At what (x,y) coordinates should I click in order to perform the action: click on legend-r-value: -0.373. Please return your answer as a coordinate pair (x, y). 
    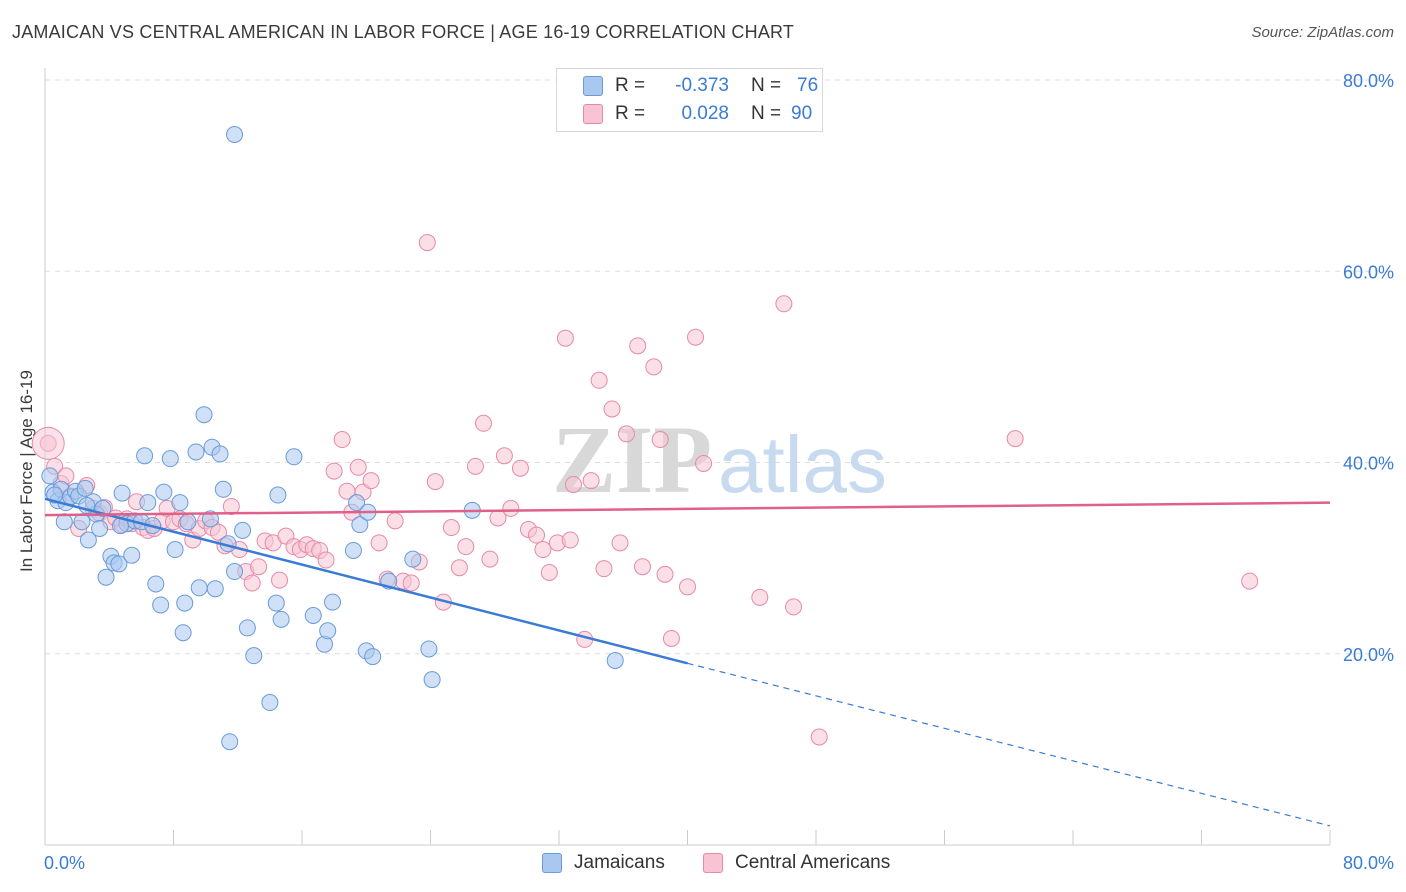
    Looking at the image, I should click on (702, 85).